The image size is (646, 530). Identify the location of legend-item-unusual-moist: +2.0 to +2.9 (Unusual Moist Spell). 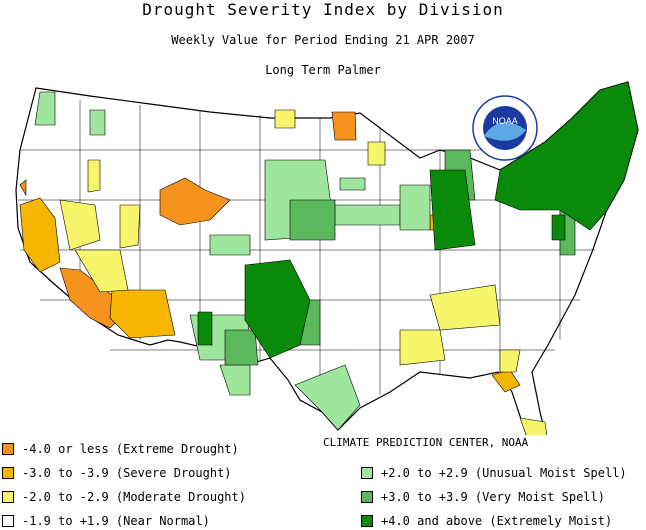
(494, 473).